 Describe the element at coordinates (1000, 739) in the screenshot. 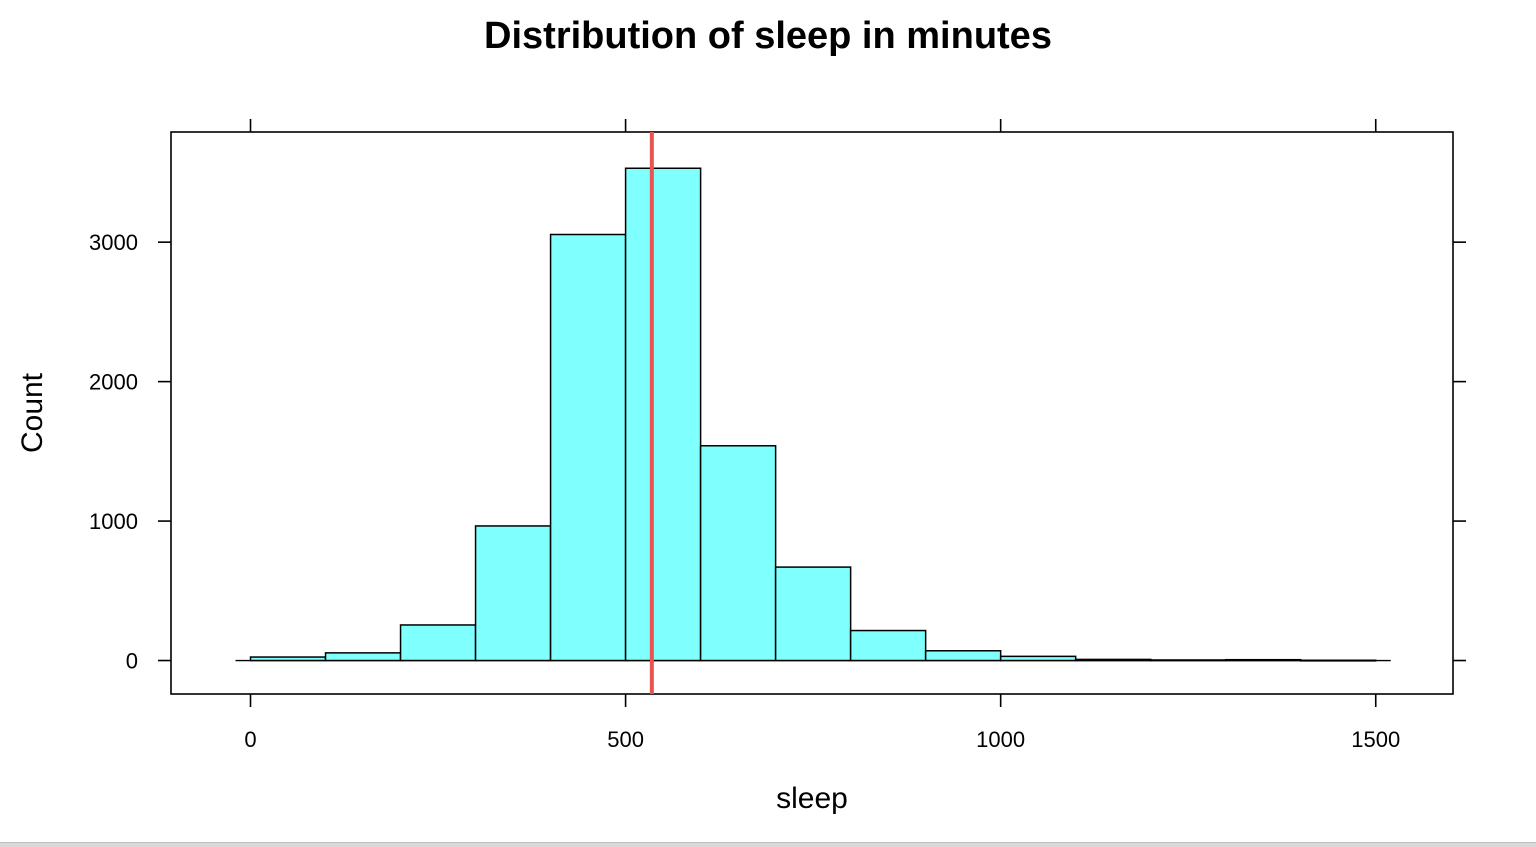

I see `x-tick-label: 1000` at that location.